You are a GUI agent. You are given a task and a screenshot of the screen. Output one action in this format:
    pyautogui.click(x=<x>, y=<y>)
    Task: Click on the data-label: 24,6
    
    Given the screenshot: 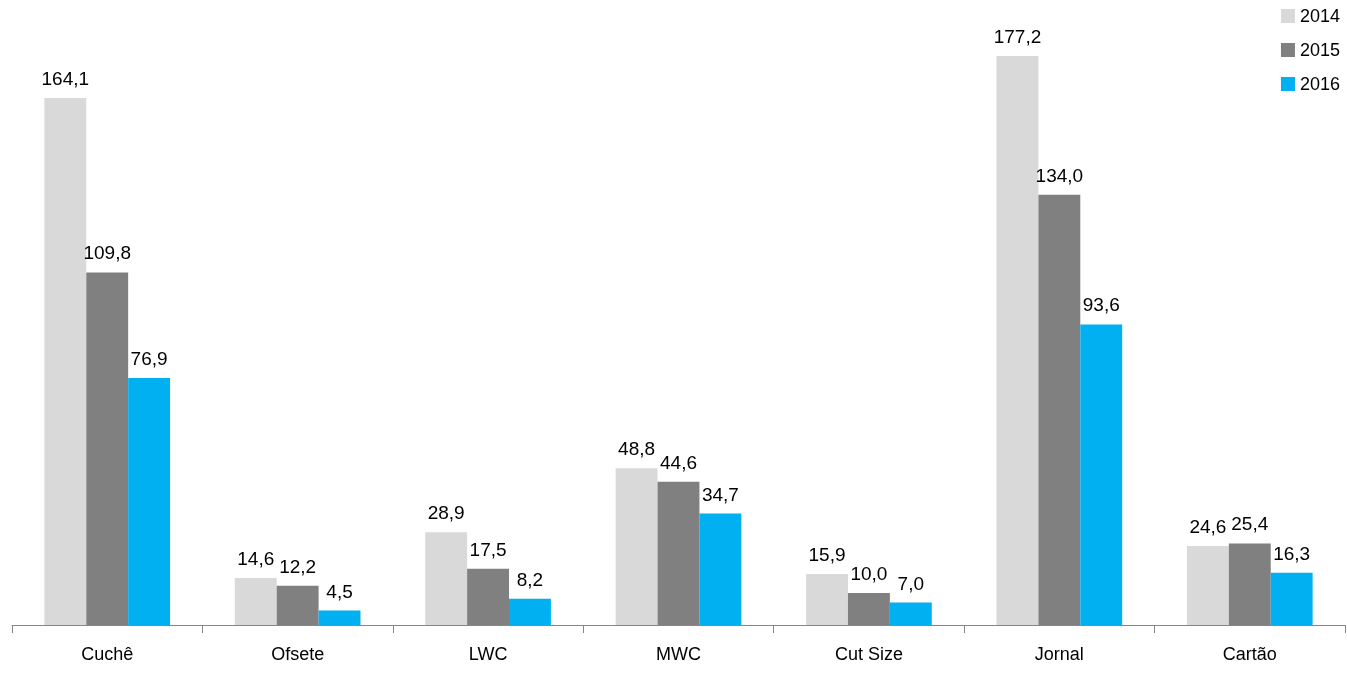 What is the action you would take?
    pyautogui.click(x=1208, y=527)
    